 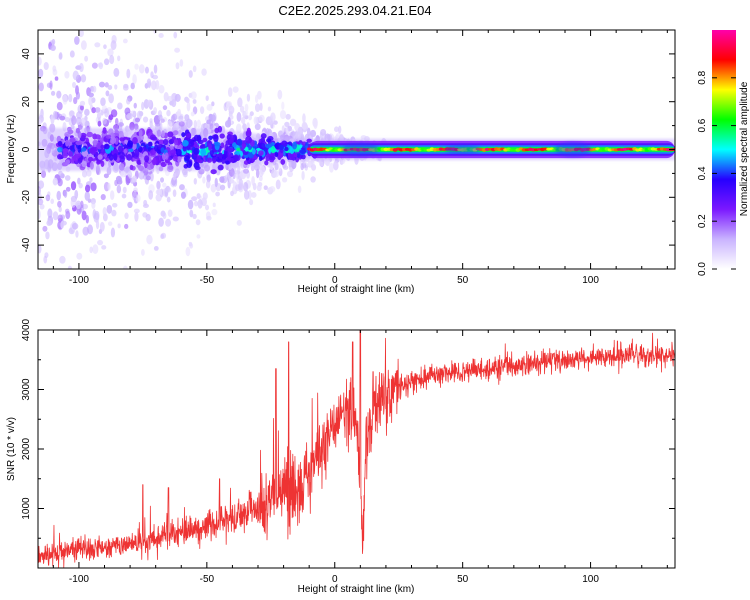 I want to click on snr-y-tick-label: 3000, so click(x=26, y=389).